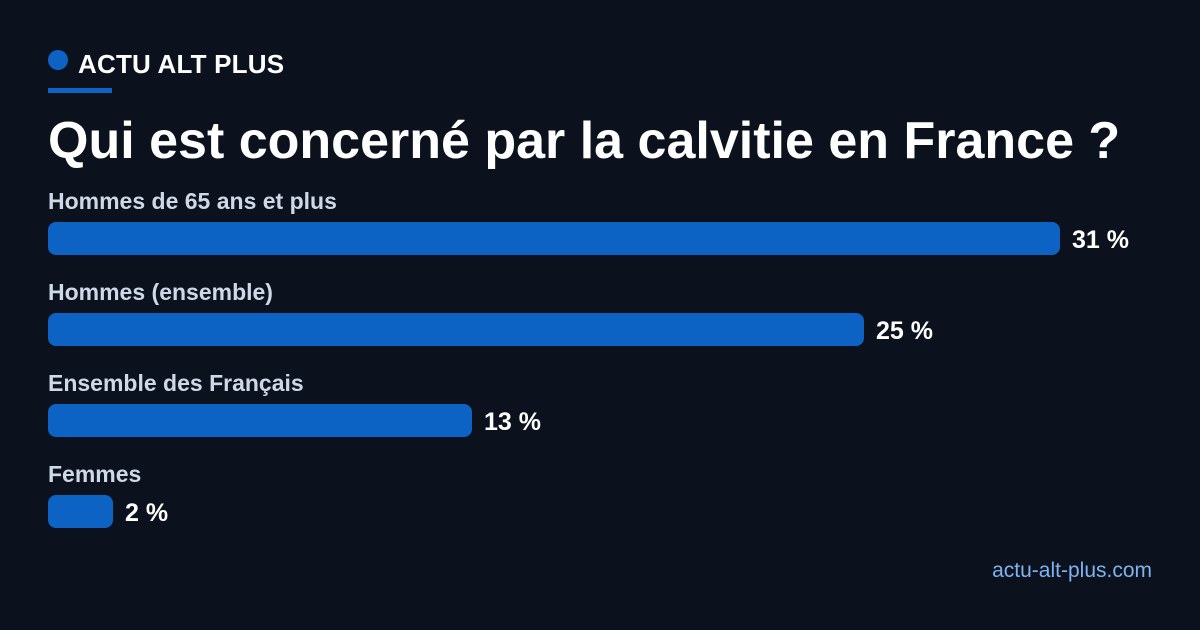  What do you see at coordinates (176, 383) in the screenshot?
I see `category-label: Ensemble des Français` at bounding box center [176, 383].